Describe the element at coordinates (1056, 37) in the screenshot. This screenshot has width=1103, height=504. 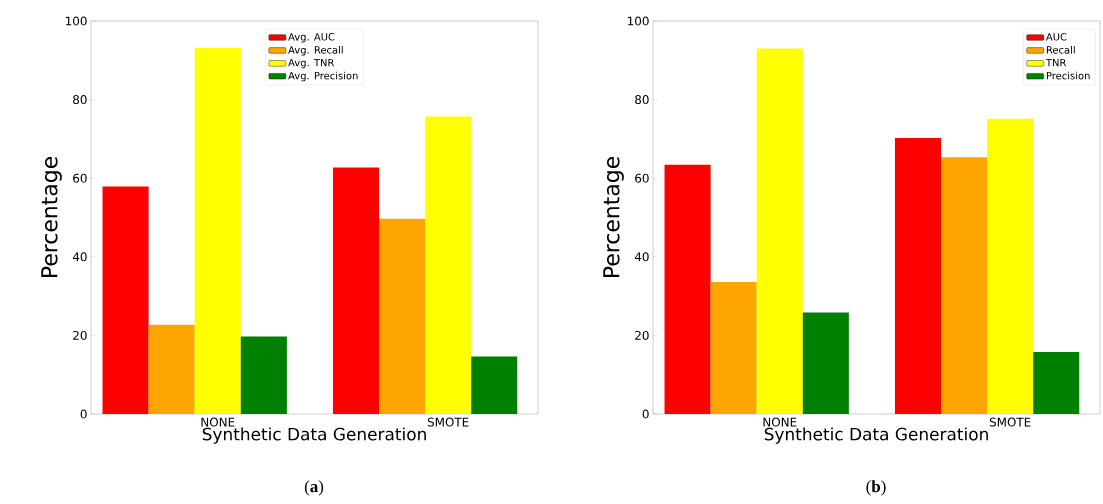
I see `legend-label: AUC` at that location.